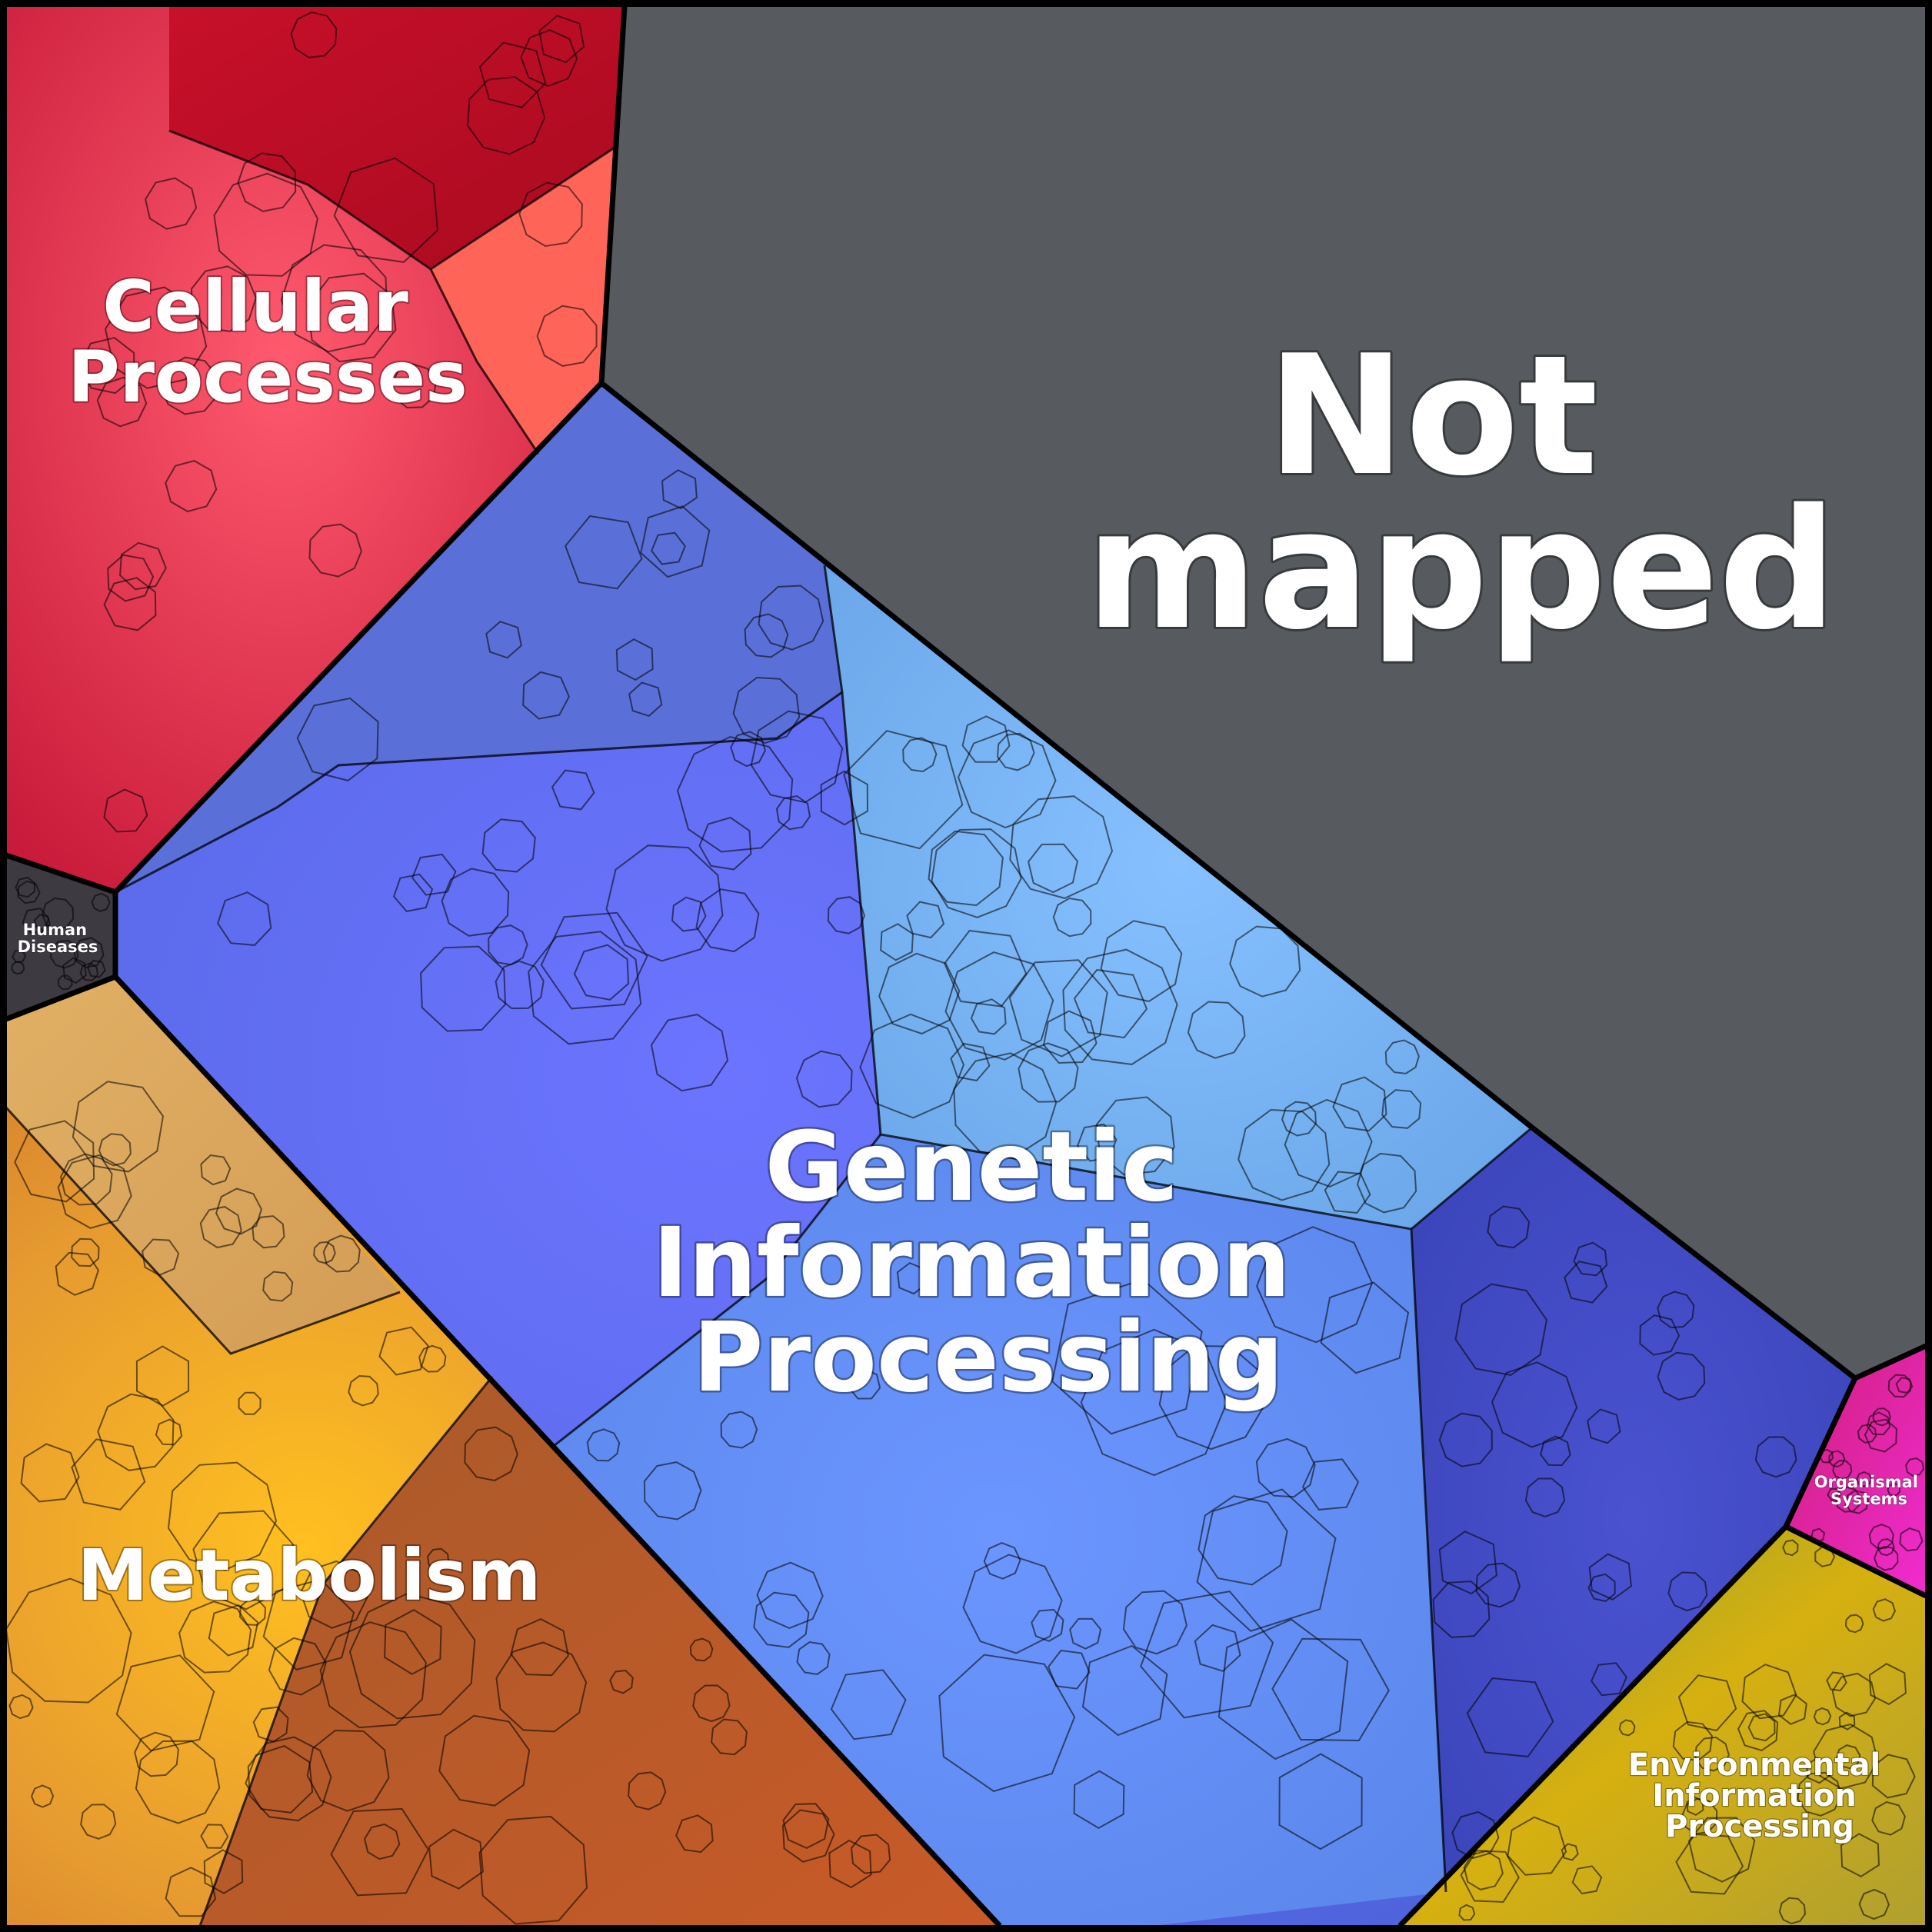 The height and width of the screenshot is (1932, 1932). What do you see at coordinates (524, 300) in the screenshot?
I see `region-cellular-processes-right` at bounding box center [524, 300].